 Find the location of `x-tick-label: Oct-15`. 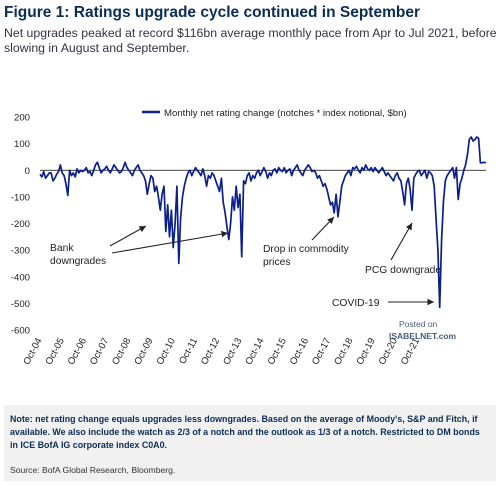

x-tick-label: Oct-15 is located at coordinates (277, 351).